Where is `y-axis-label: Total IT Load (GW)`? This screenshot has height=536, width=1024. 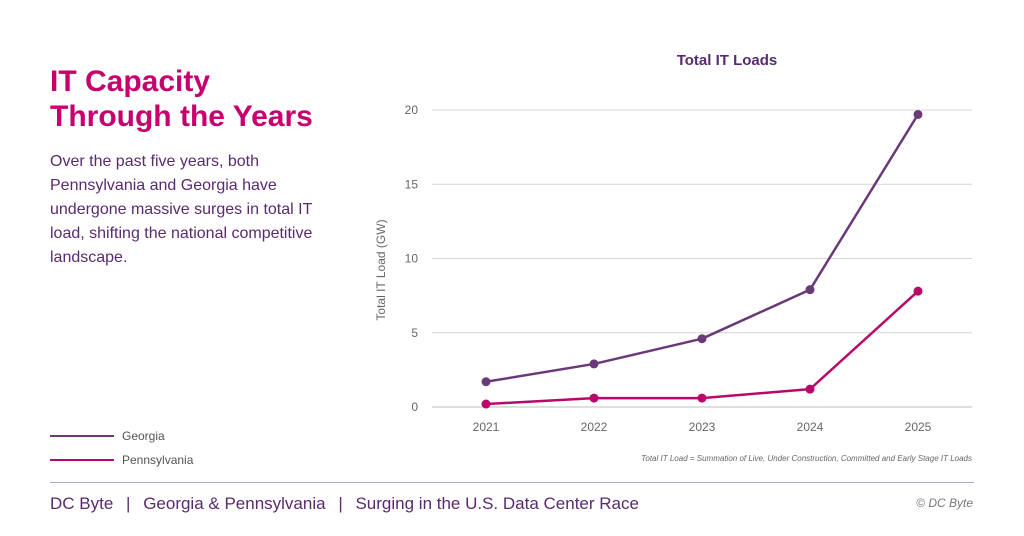 y-axis-label: Total IT Load (GW) is located at coordinates (381, 269).